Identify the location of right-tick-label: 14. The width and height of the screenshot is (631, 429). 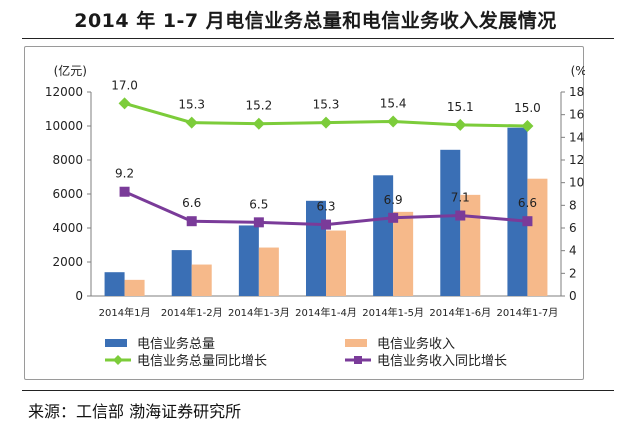
(576, 137).